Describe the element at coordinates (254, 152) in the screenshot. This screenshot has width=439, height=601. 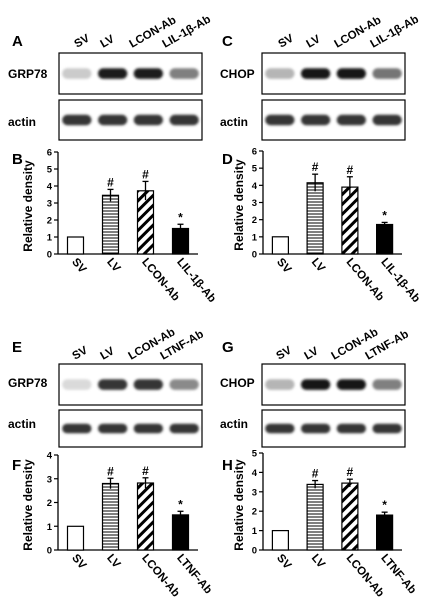
I see `y-tick-label: 6` at that location.